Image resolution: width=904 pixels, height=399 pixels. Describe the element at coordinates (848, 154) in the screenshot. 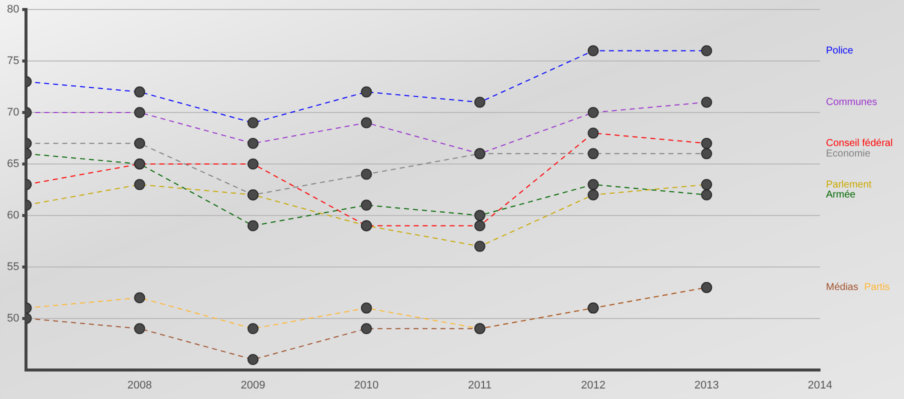

I see `text: Economie` at that location.